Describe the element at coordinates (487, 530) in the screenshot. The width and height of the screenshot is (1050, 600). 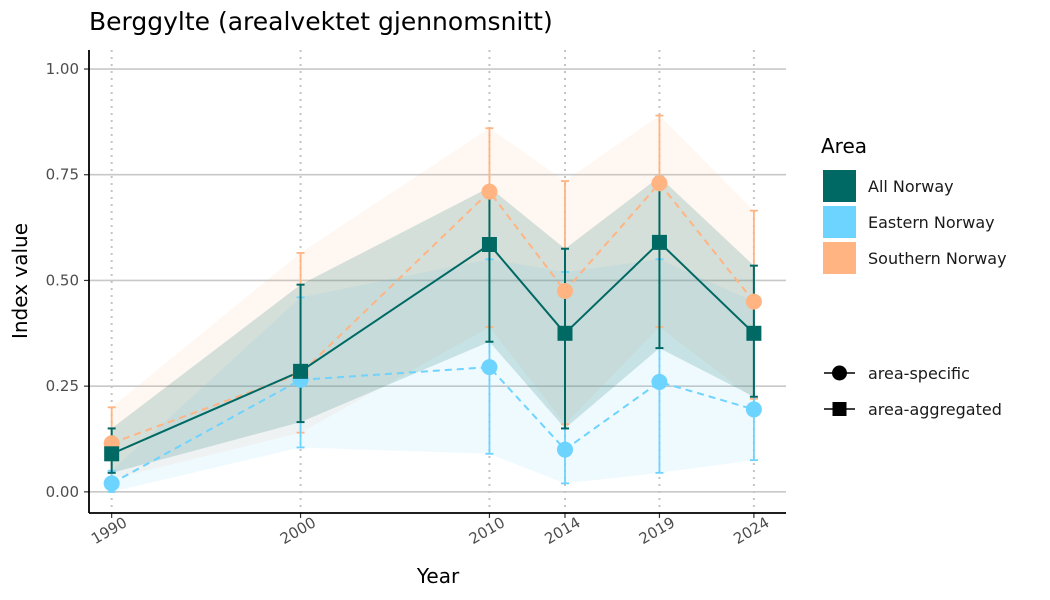
I see `x-tick-label: 2010` at that location.